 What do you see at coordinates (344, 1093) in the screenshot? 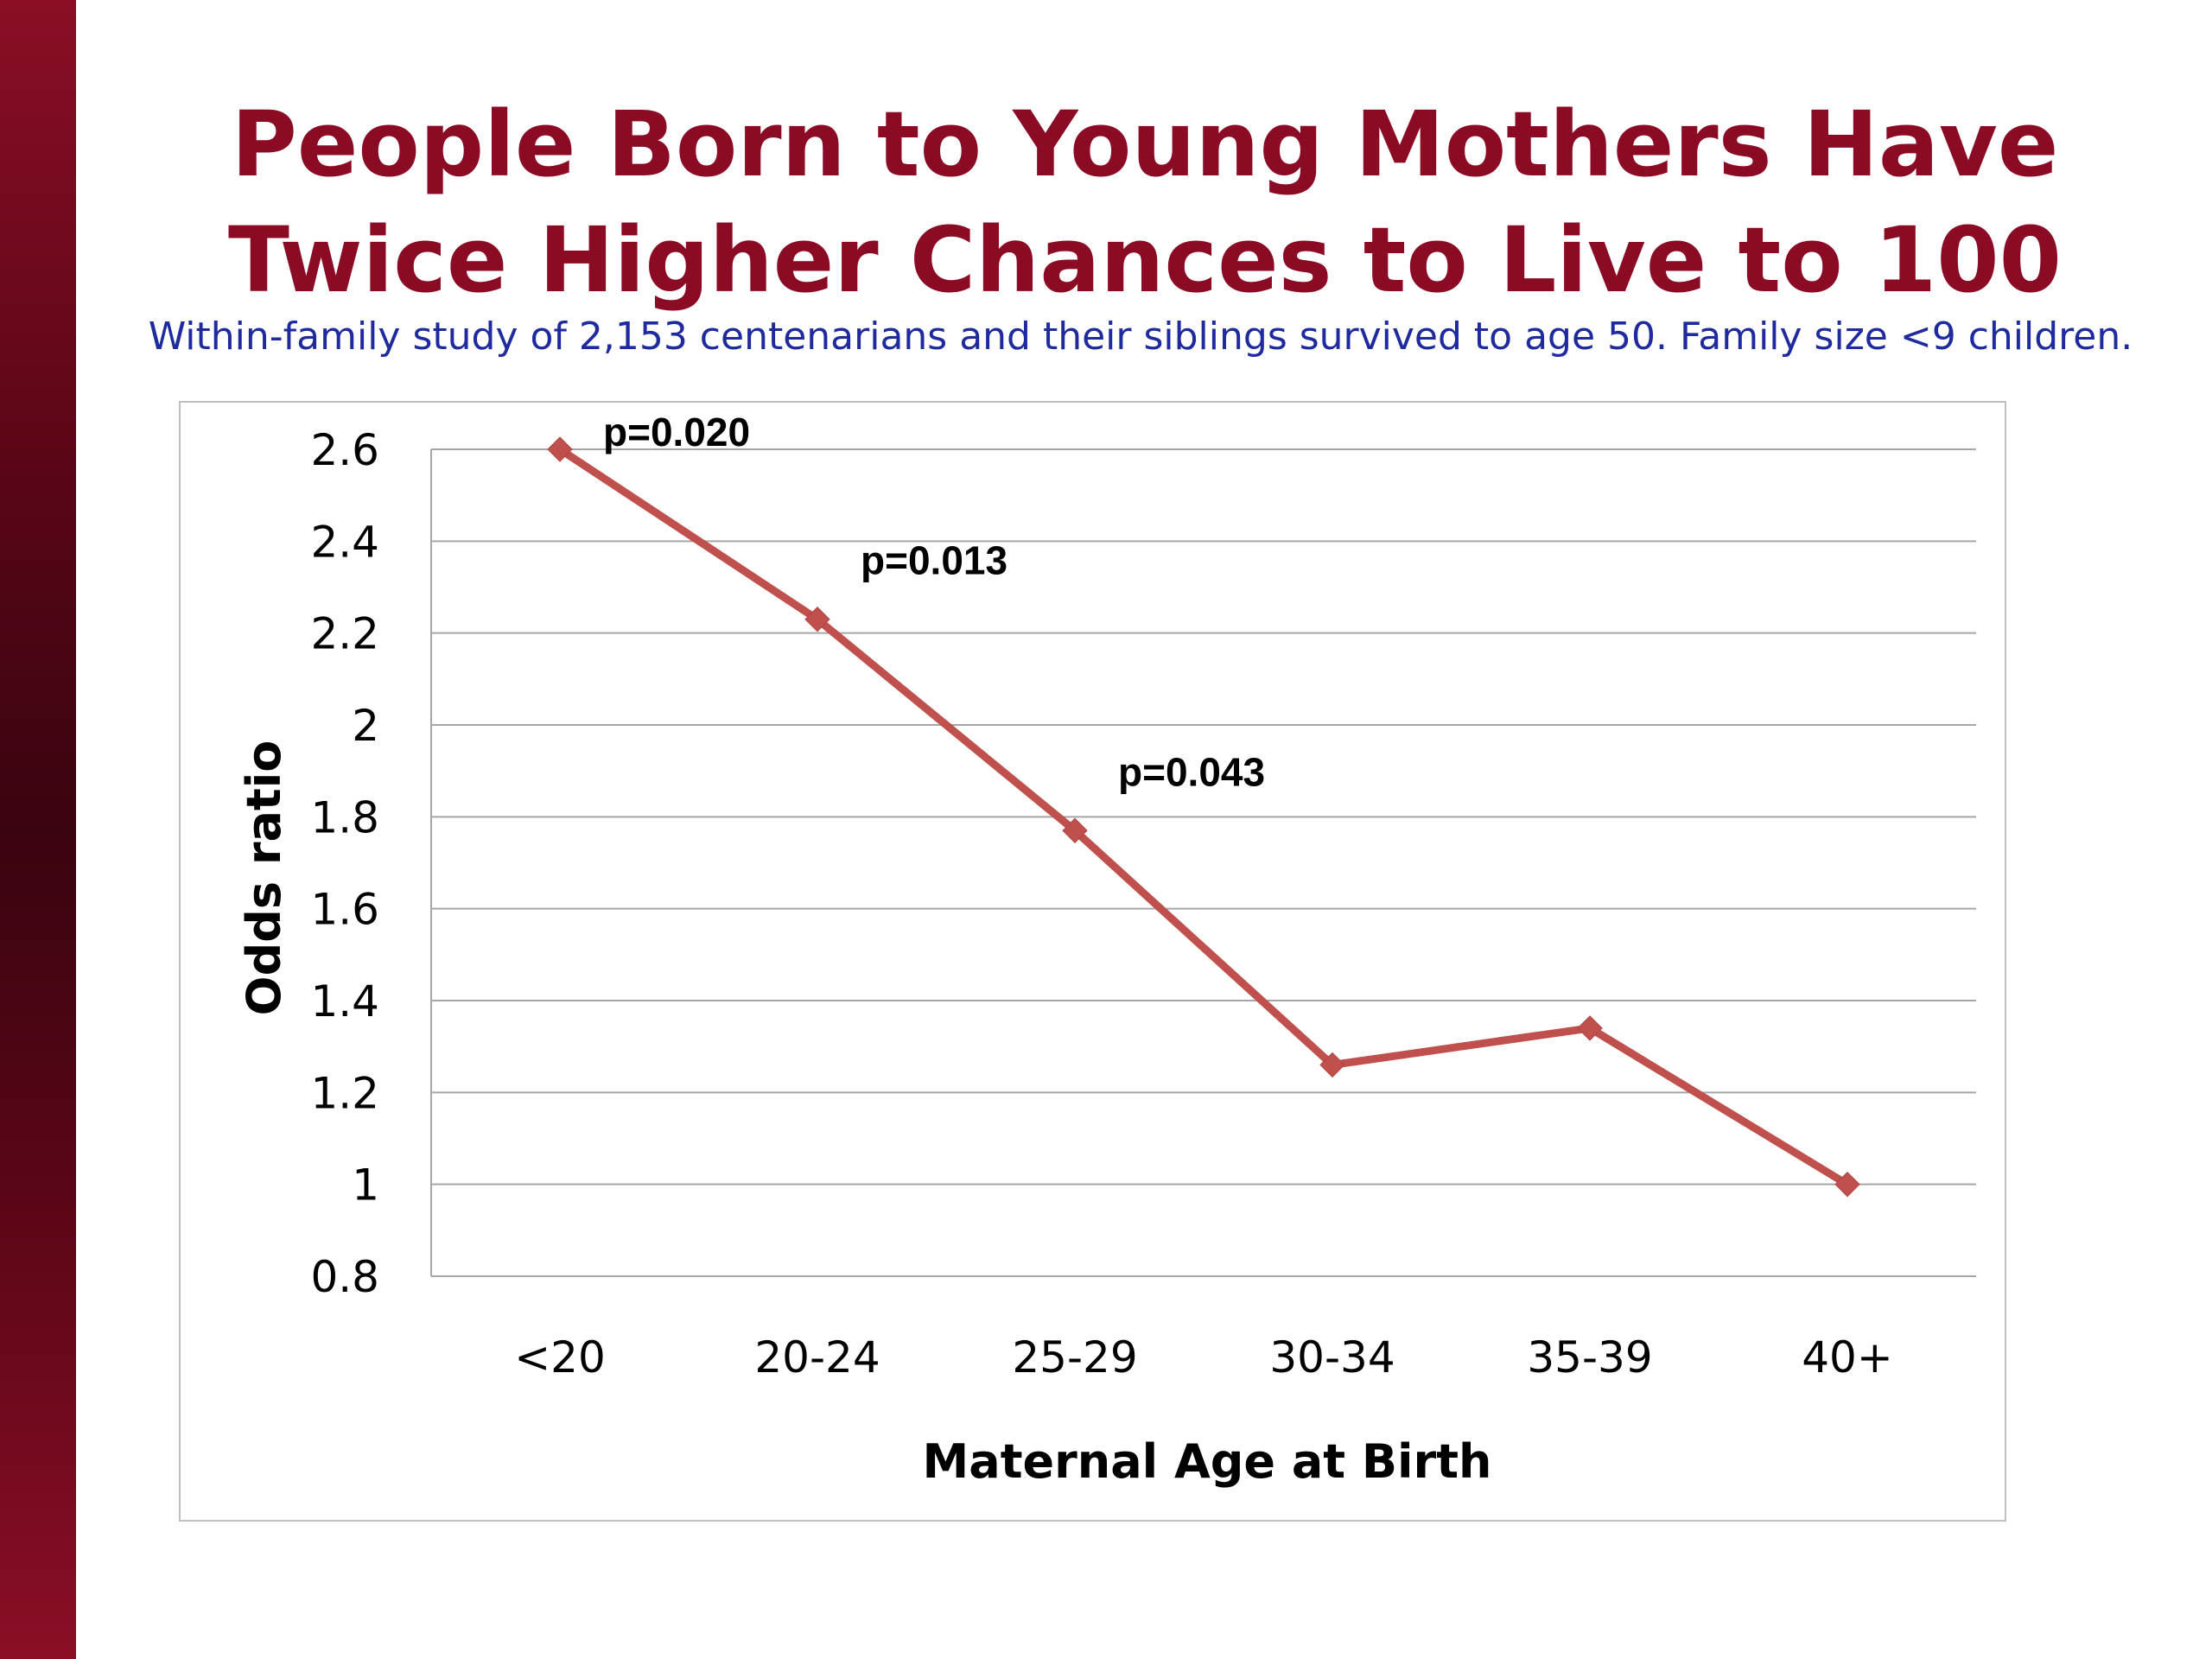
I see `y-tick-label: 1.2` at bounding box center [344, 1093].